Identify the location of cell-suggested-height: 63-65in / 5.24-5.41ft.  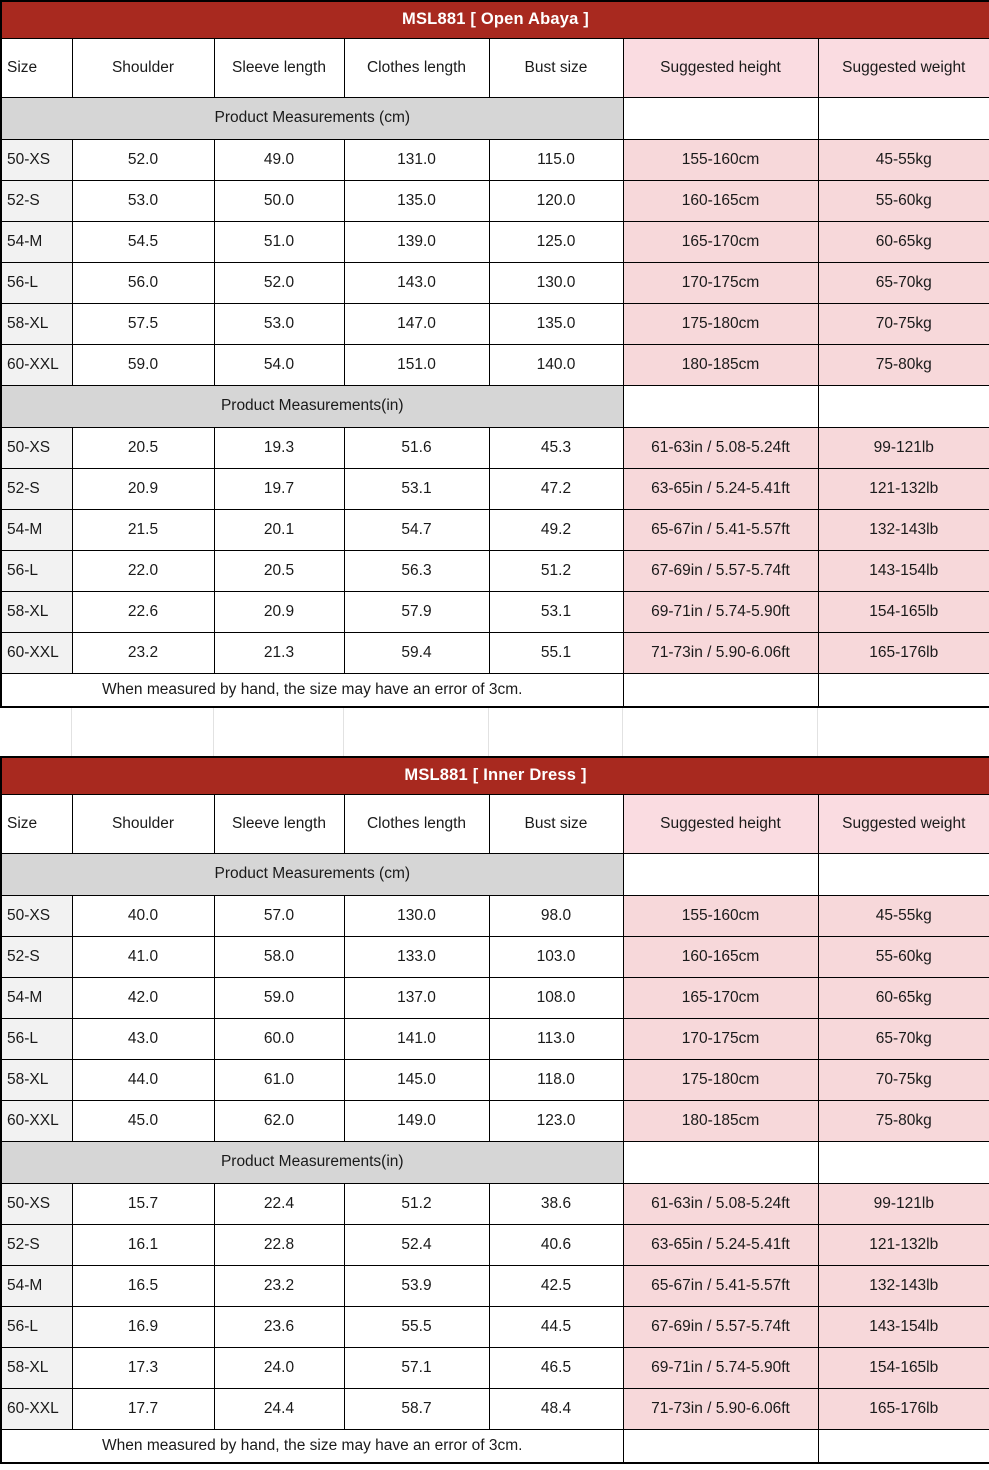
(720, 1244).